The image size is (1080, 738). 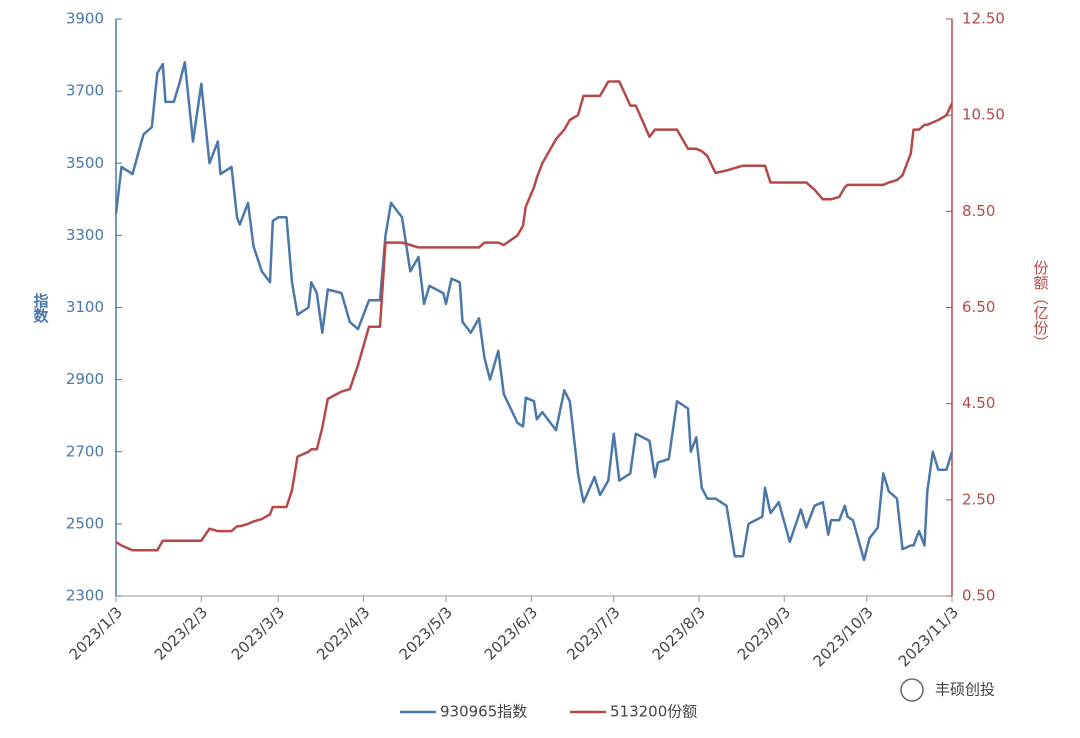 What do you see at coordinates (983, 19) in the screenshot?
I see `y2-tick-label: 12.50` at bounding box center [983, 19].